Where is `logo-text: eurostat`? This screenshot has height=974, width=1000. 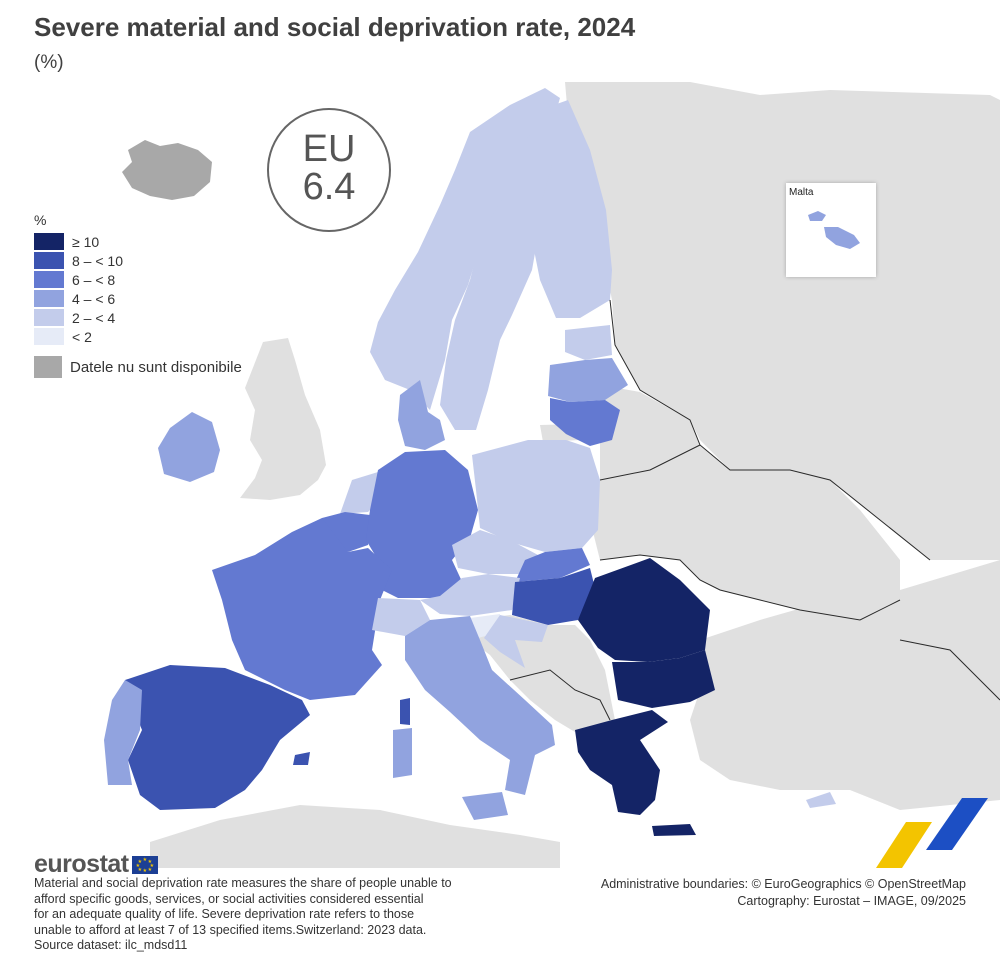
logo-text: eurostat is located at coordinates (81, 864).